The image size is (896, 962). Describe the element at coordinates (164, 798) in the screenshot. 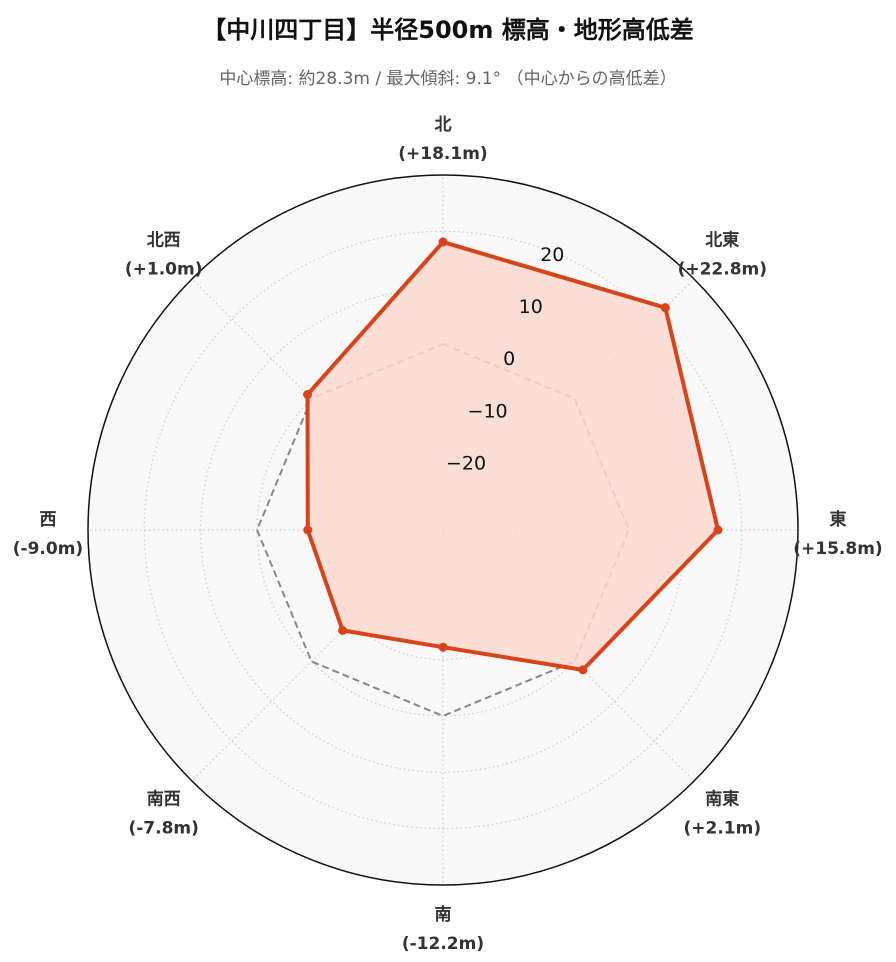

I see `direction-label-5: 南西` at that location.